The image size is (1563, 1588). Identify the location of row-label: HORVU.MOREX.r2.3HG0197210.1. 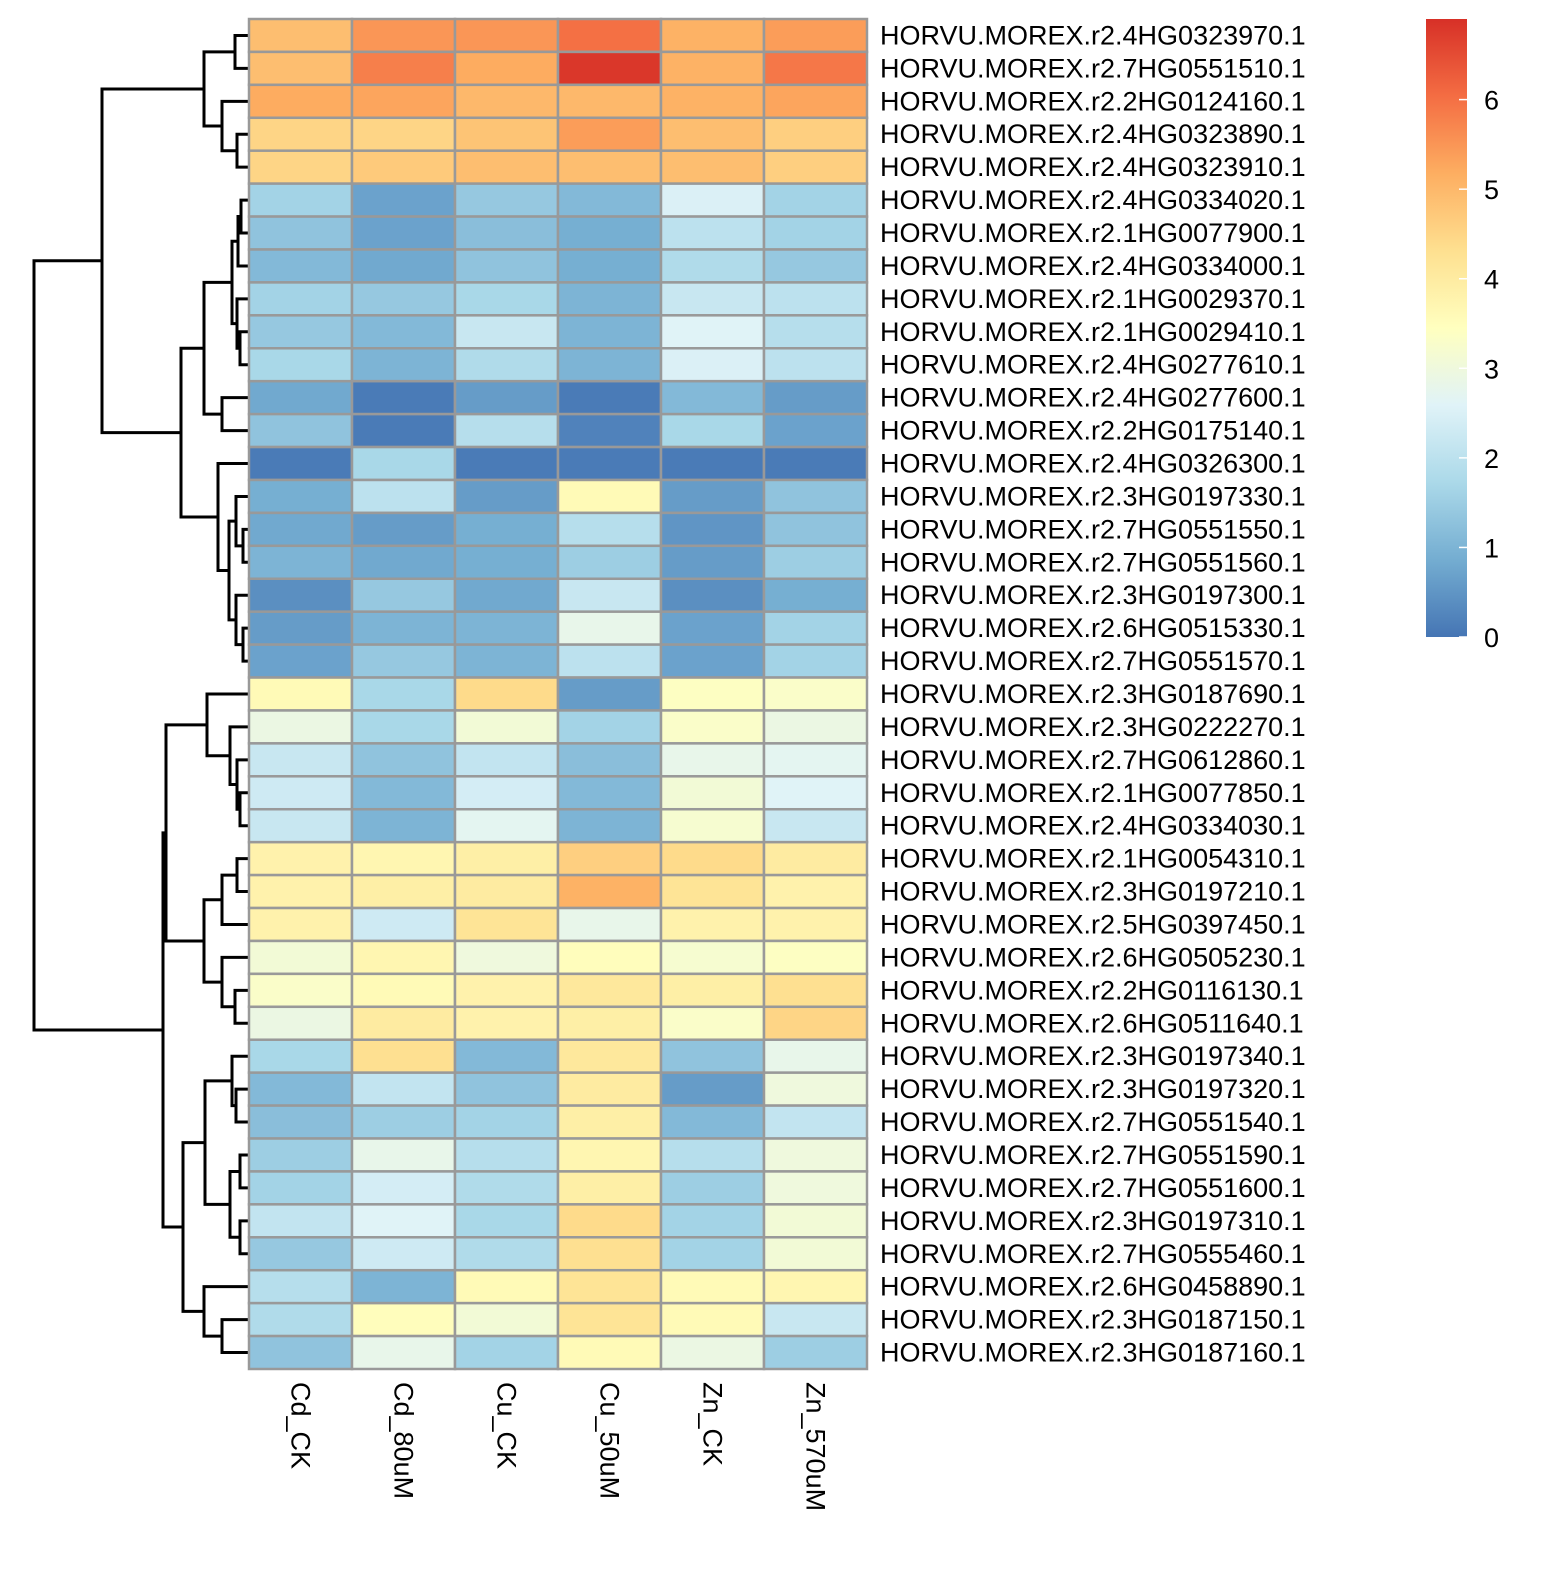
(1093, 892).